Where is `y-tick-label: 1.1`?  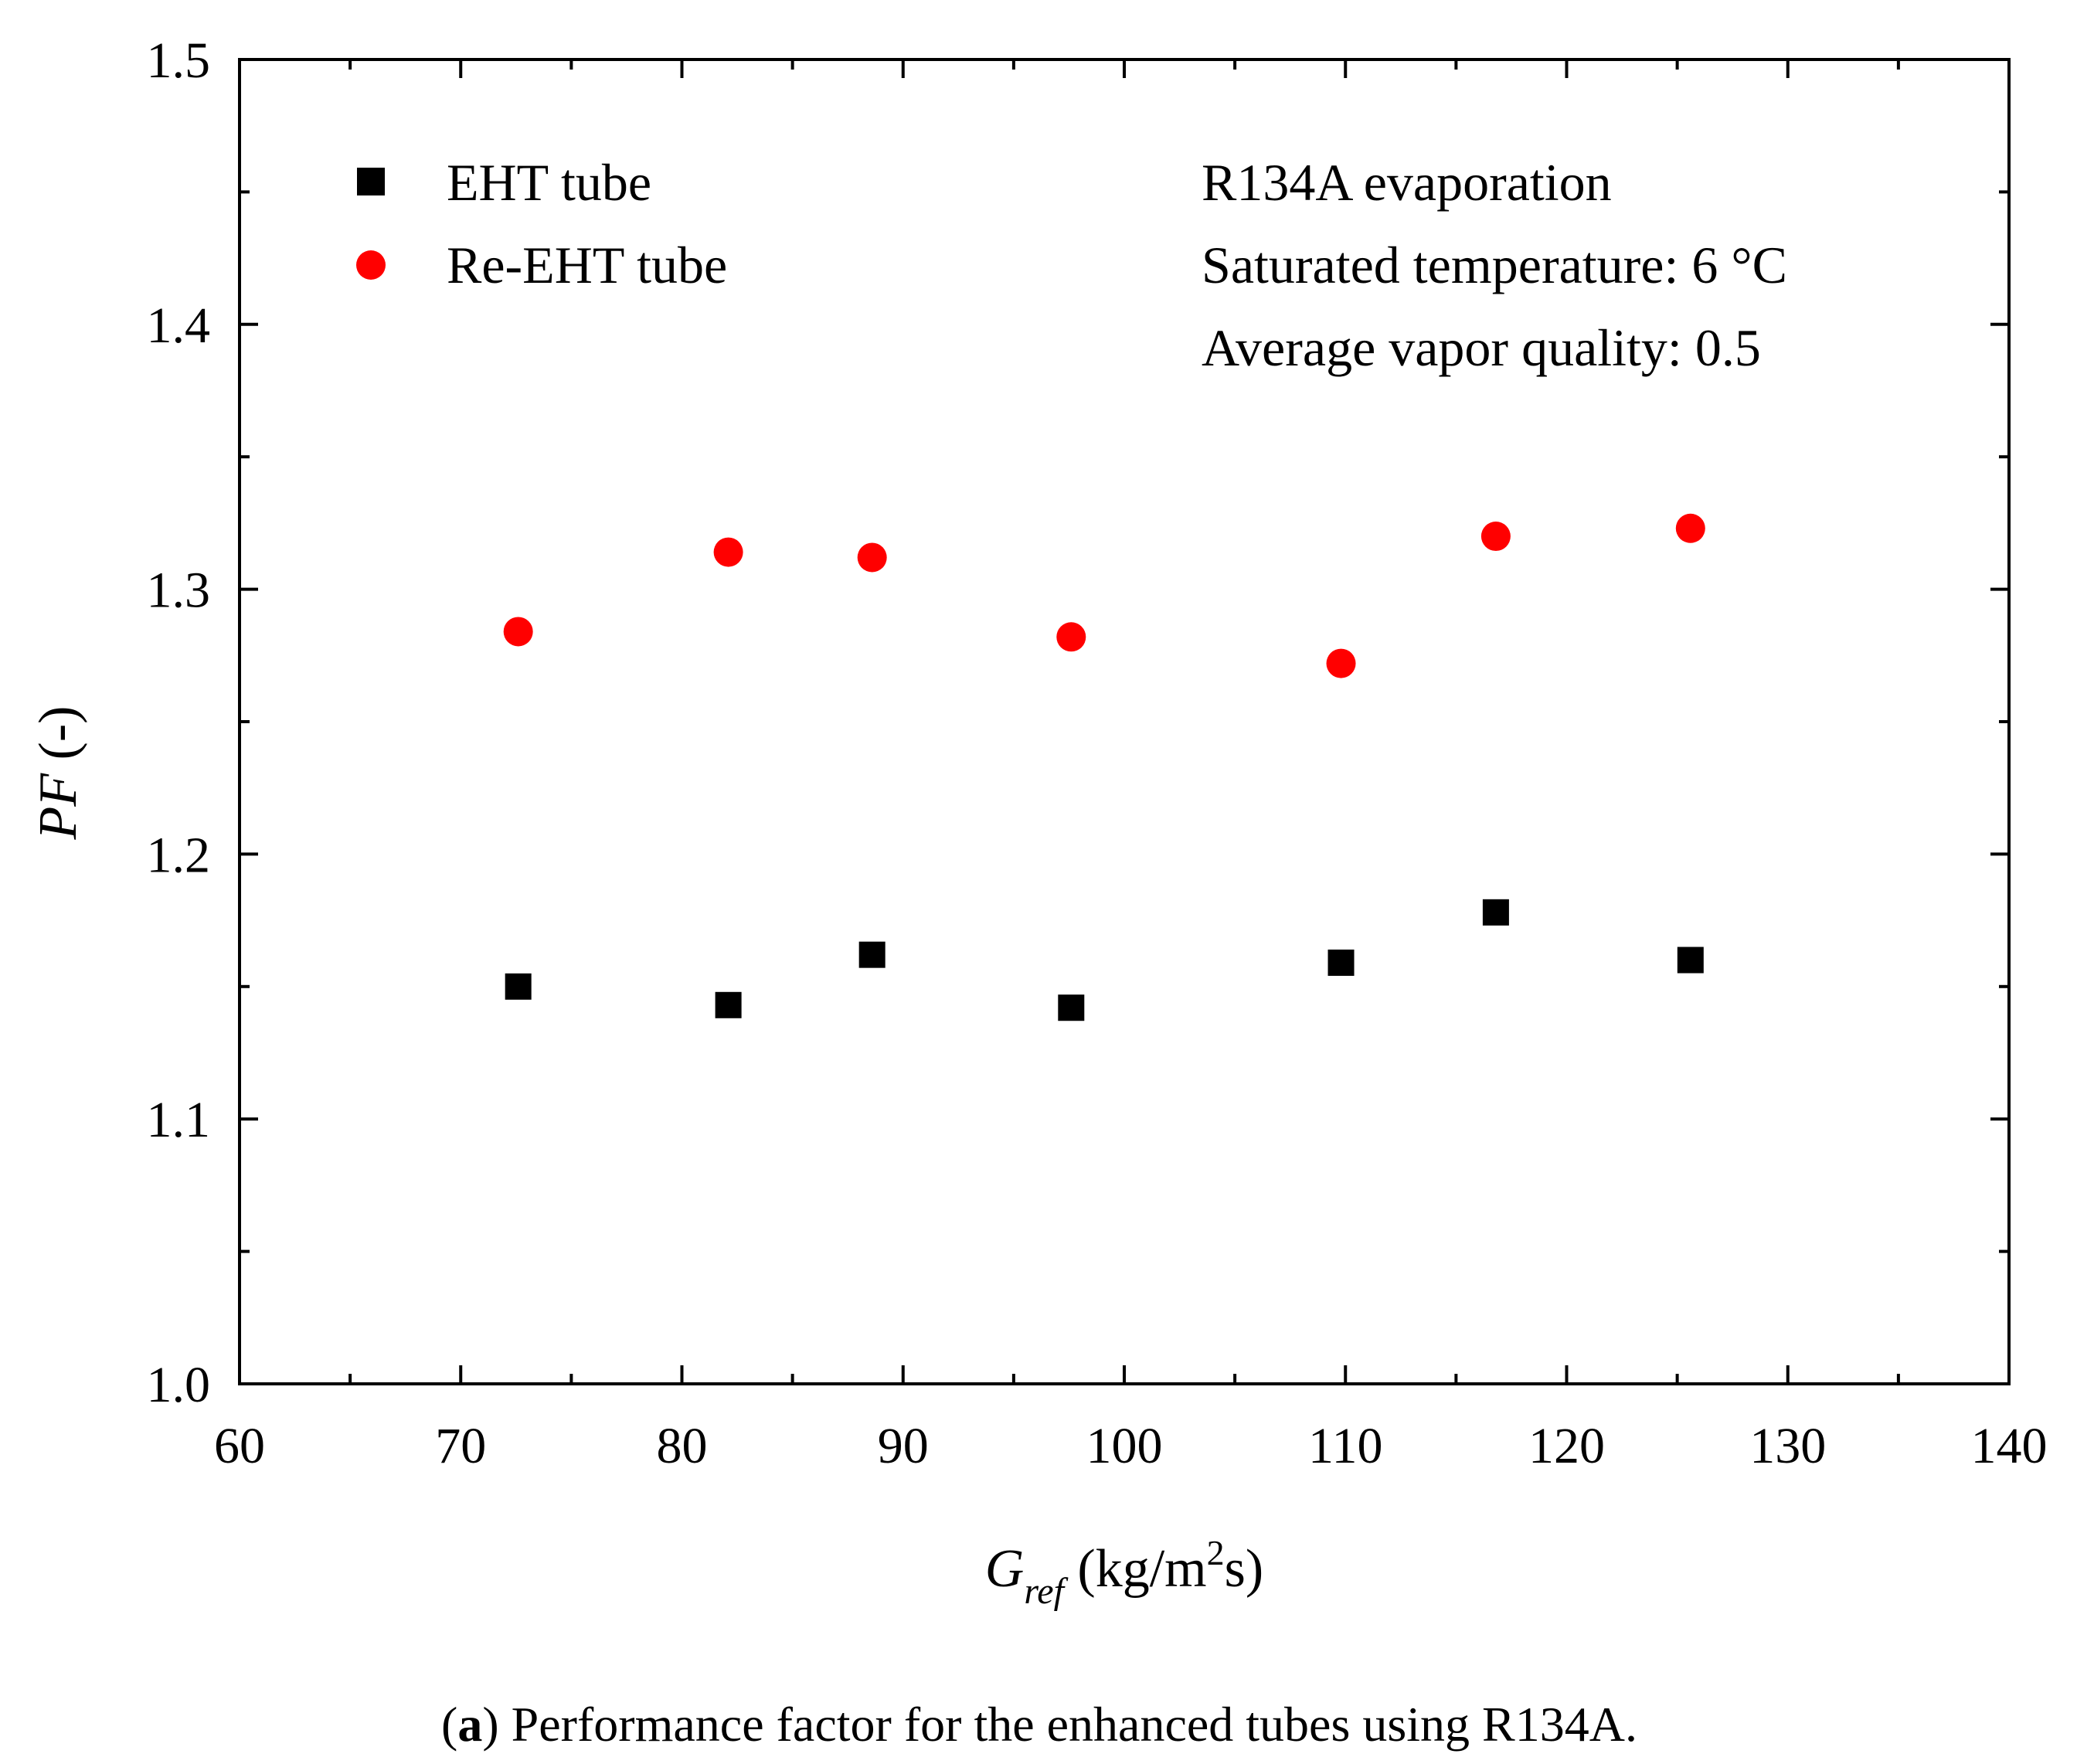
y-tick-label: 1.1 is located at coordinates (179, 1120).